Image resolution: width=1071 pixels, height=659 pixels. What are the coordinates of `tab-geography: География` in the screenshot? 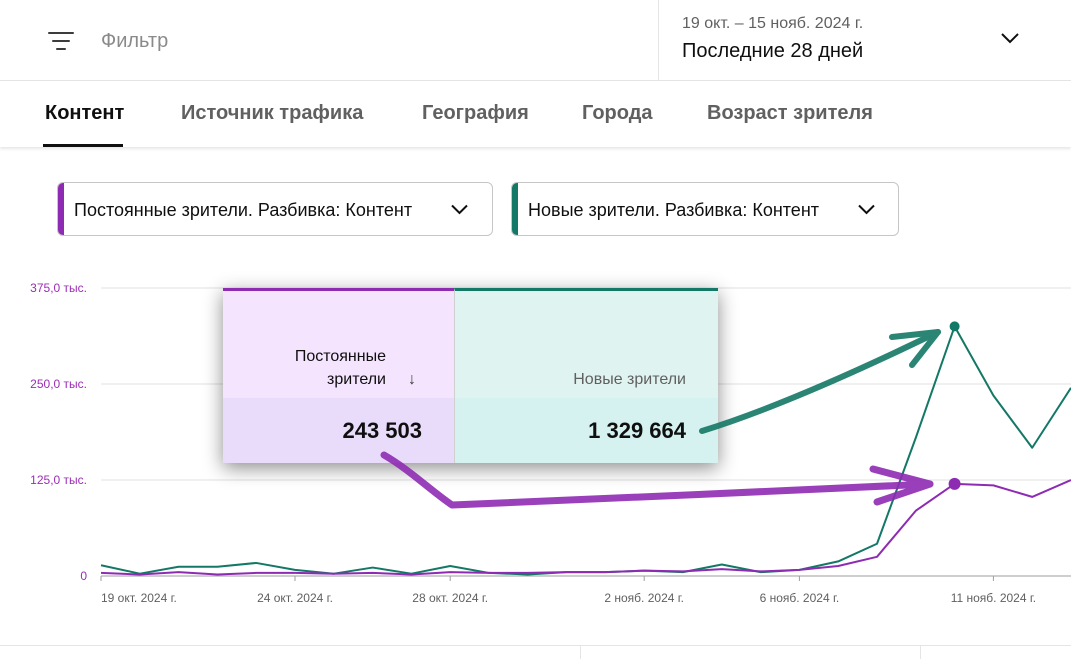 It's located at (475, 113).